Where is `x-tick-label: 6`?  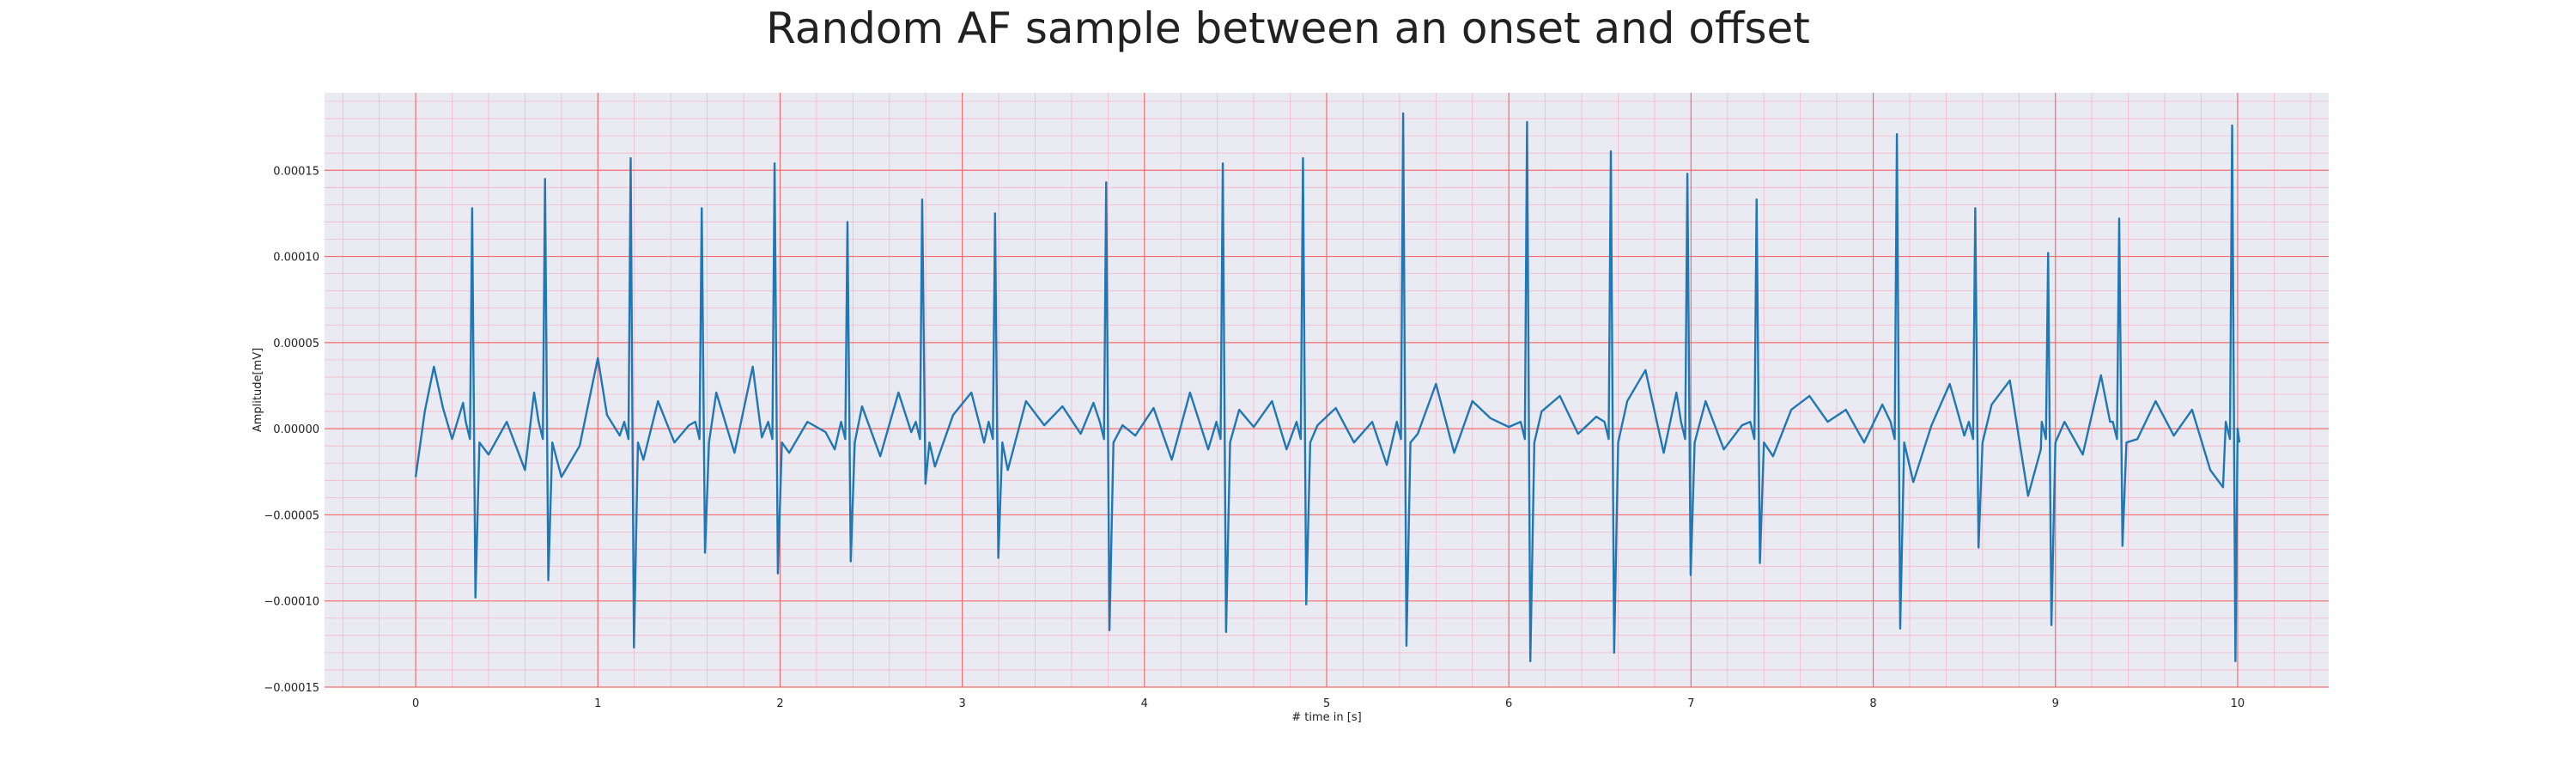
x-tick-label: 6 is located at coordinates (1508, 703).